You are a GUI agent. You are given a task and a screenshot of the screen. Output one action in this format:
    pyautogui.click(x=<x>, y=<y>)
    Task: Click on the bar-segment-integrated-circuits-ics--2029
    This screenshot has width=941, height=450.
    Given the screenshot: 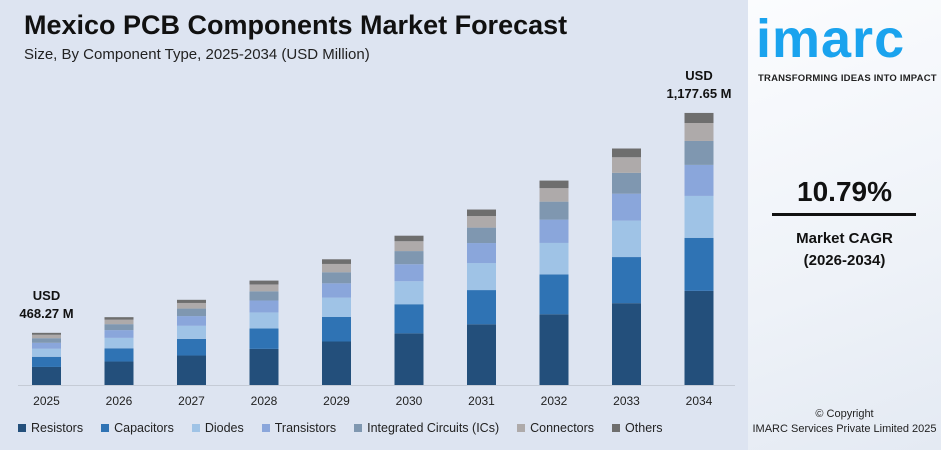 What is the action you would take?
    pyautogui.click(x=336, y=278)
    